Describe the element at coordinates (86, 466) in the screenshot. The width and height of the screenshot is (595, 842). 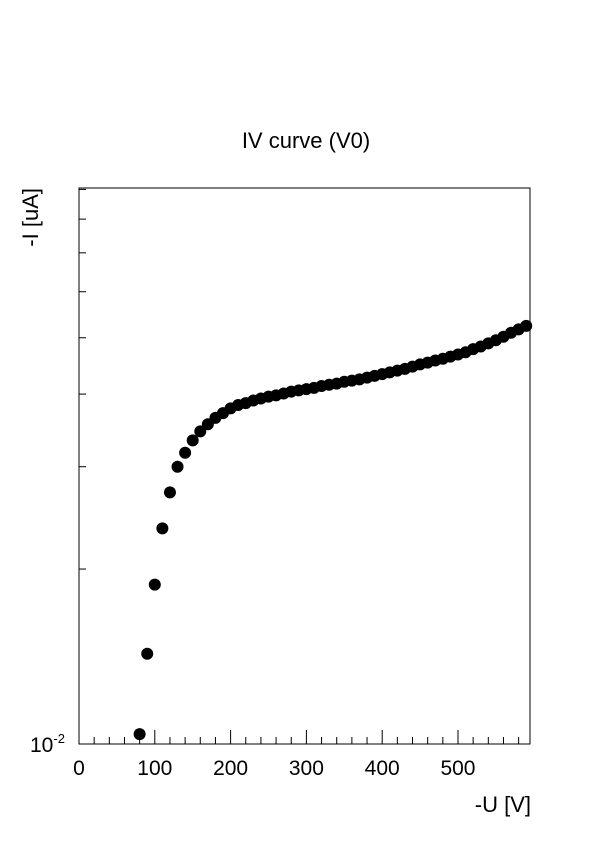
I see `y-axis` at that location.